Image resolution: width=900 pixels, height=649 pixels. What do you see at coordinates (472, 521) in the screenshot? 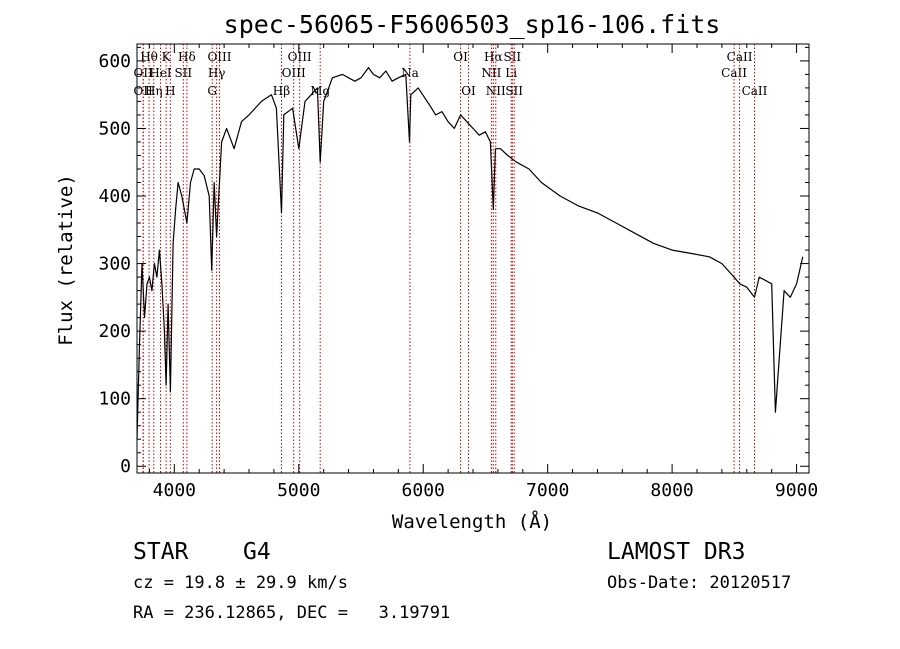
I see `x-axis-label: Wavelength (Å)` at bounding box center [472, 521].